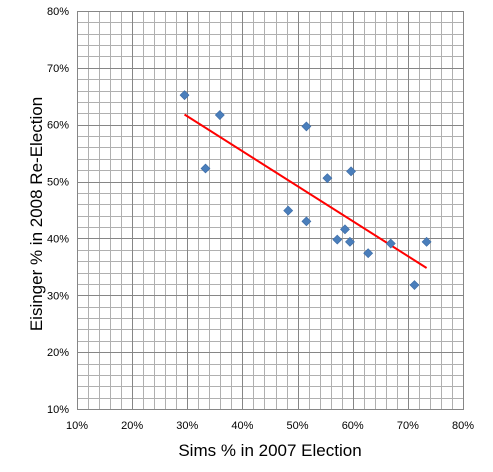  I want to click on x-tick-label: 50%, so click(298, 426).